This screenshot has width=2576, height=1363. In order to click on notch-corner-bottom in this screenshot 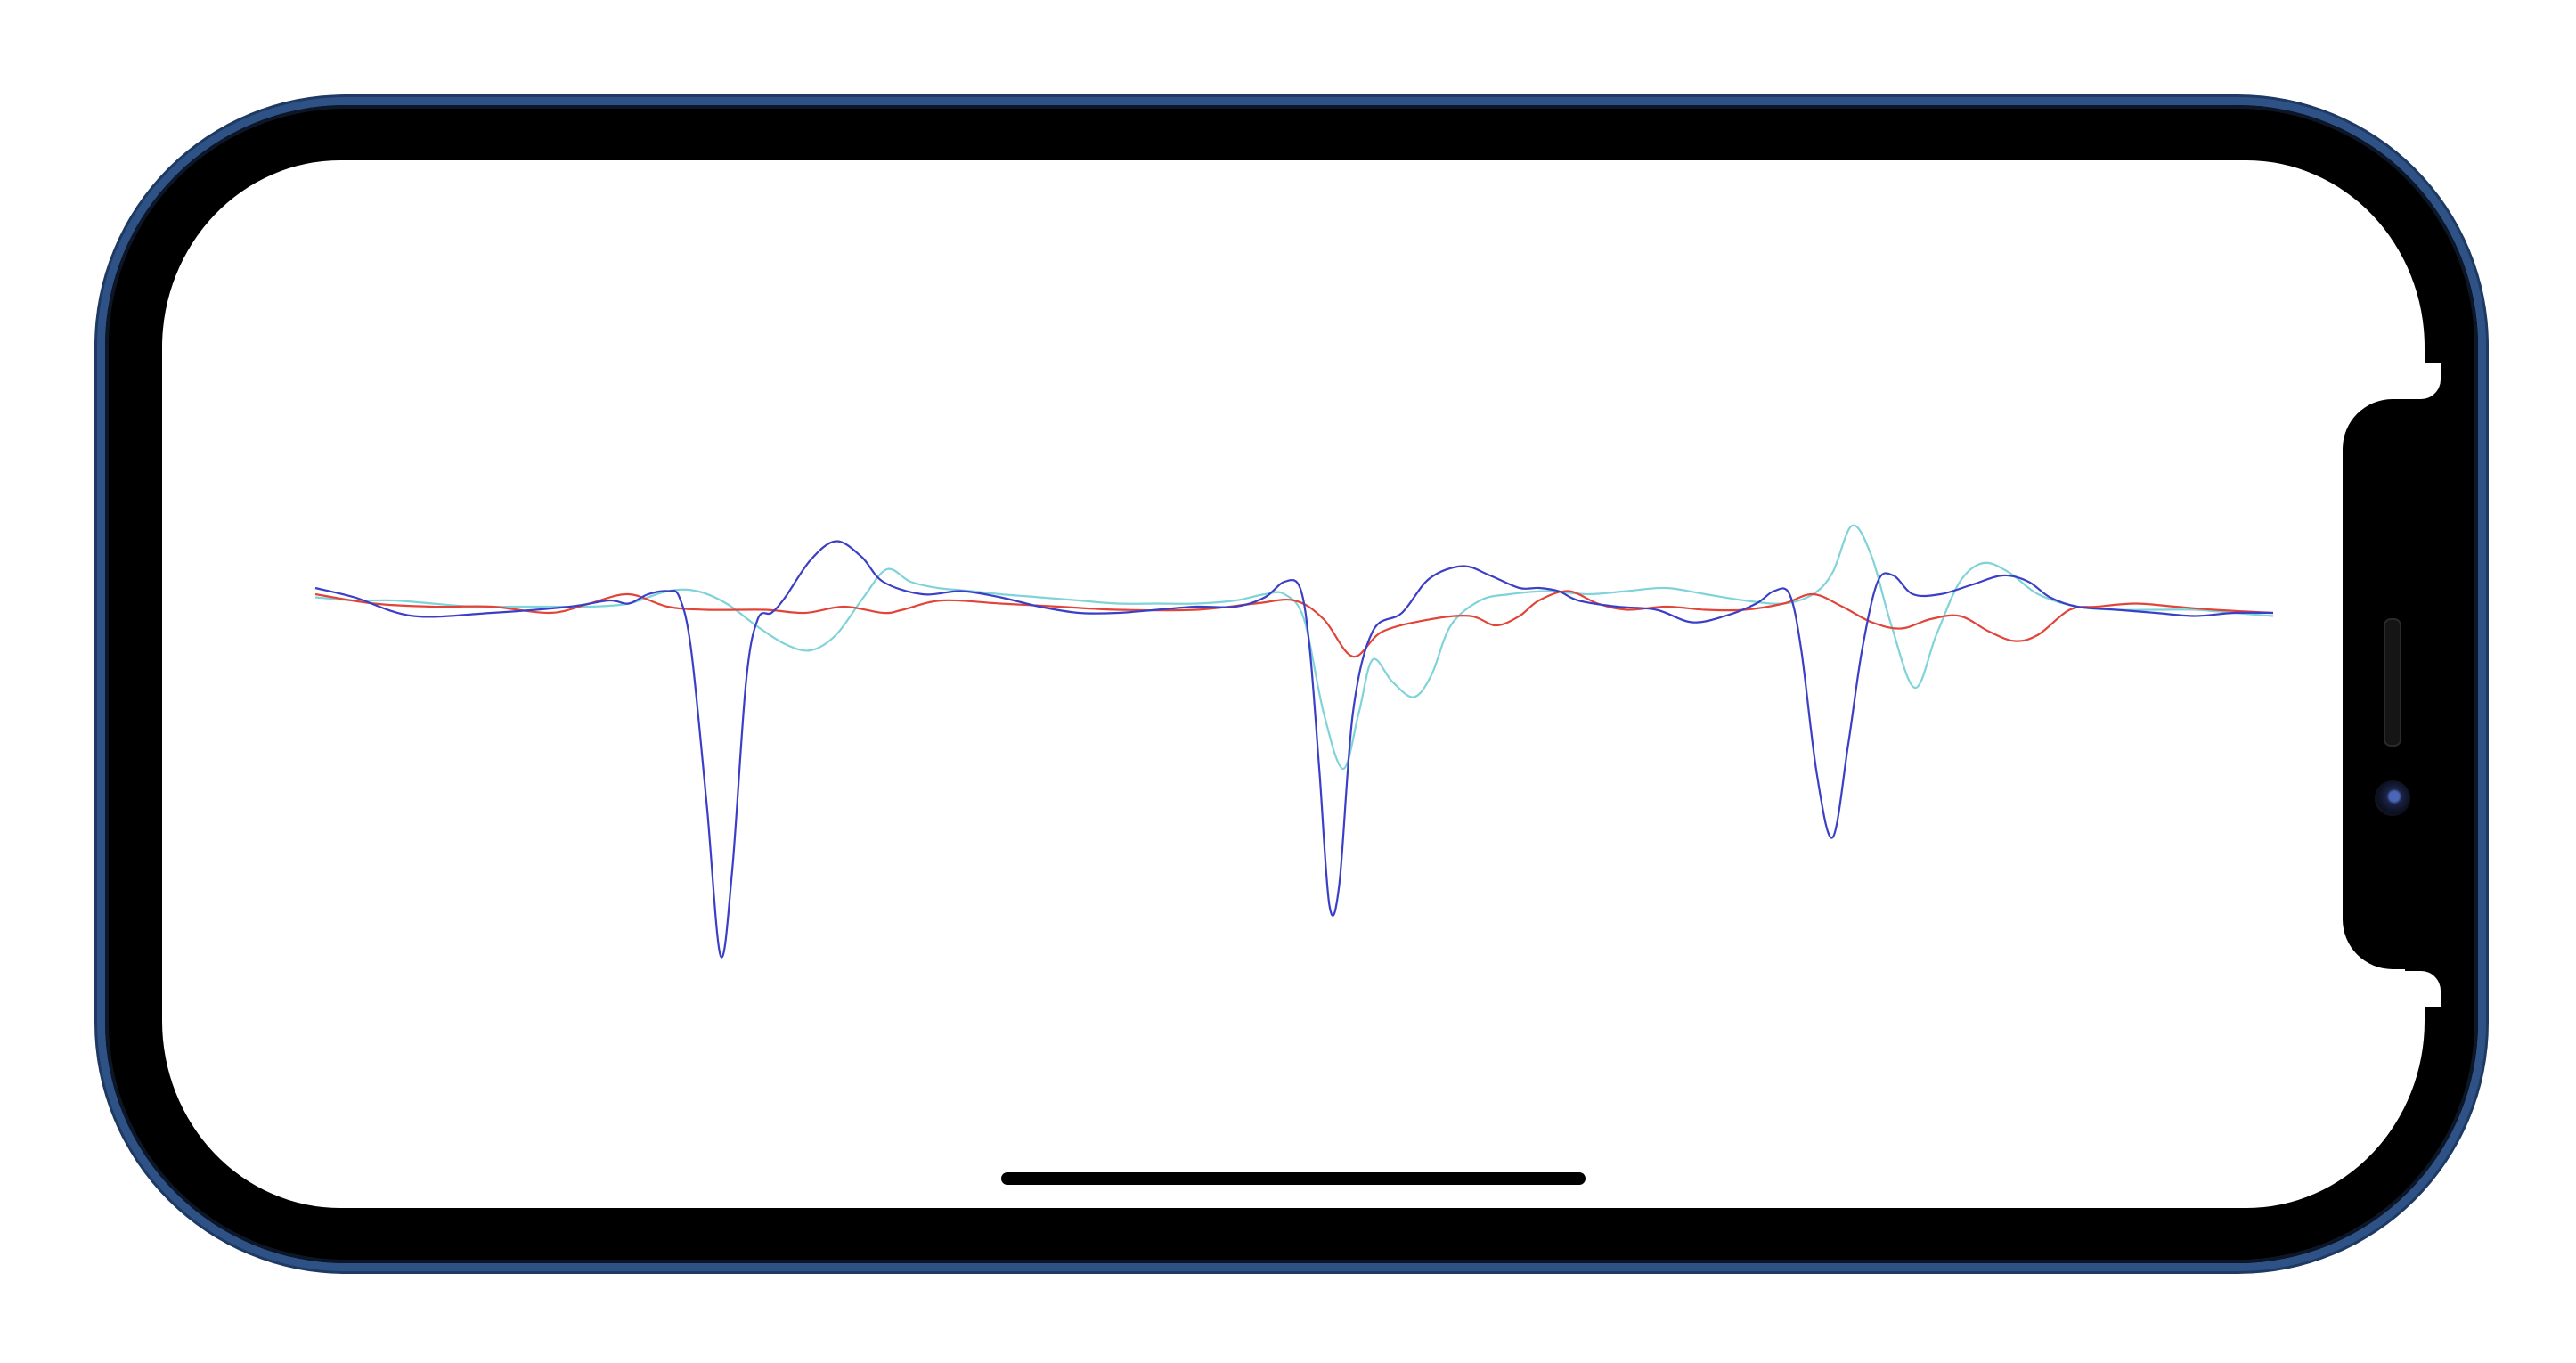, I will do `click(2423, 988)`.